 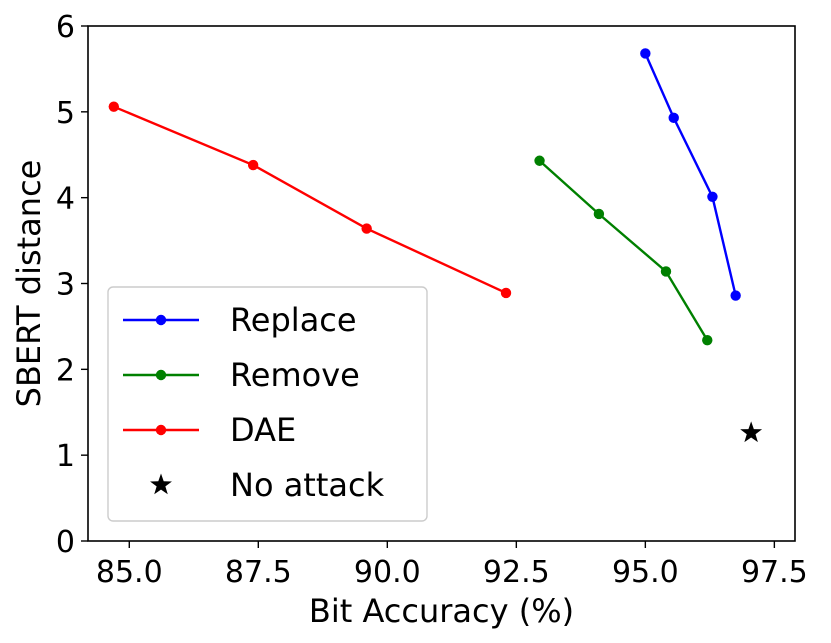 What do you see at coordinates (65, 370) in the screenshot?
I see `y-tick-label: 2` at bounding box center [65, 370].